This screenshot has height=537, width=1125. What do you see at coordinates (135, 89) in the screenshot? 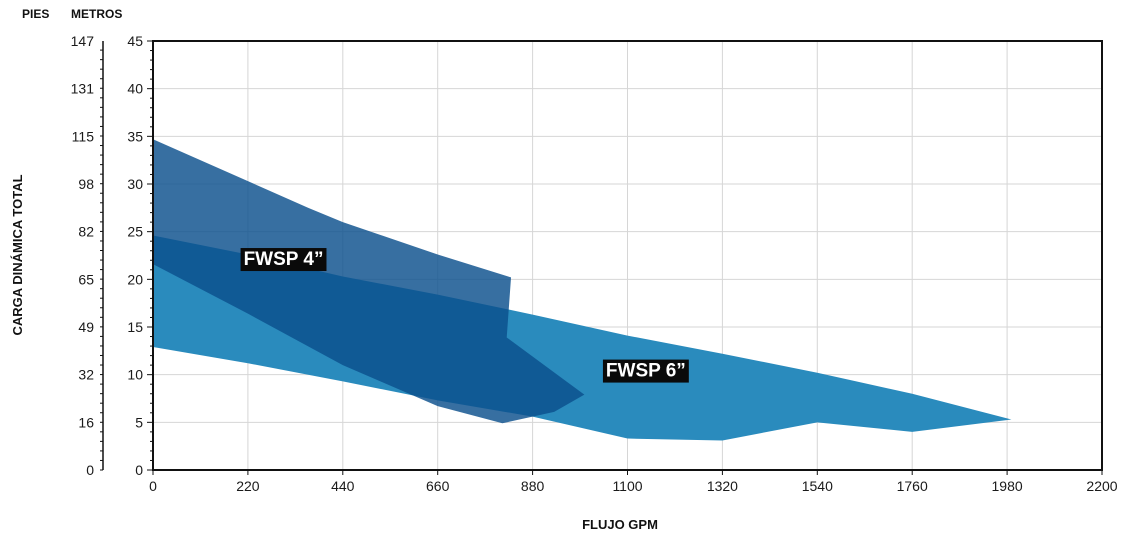
I see `y-tick-label-metros: 40` at bounding box center [135, 89].